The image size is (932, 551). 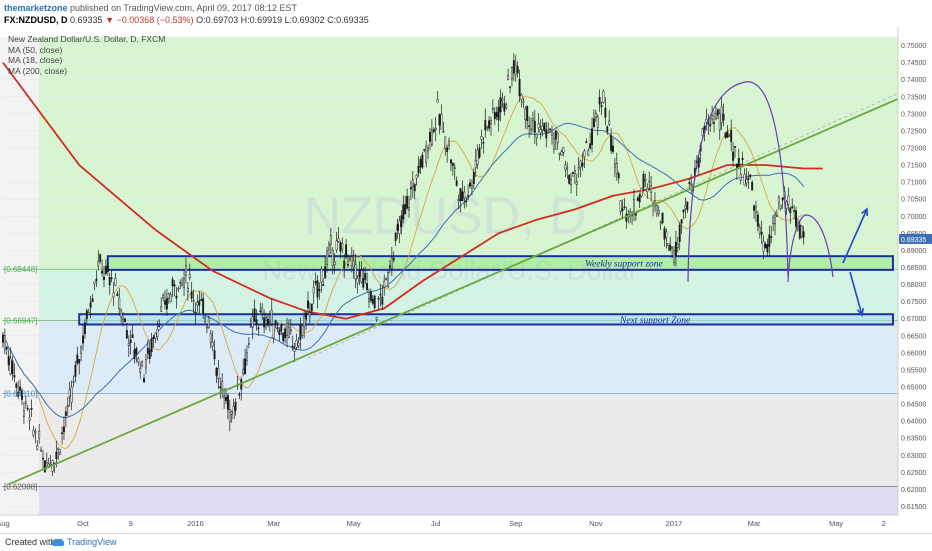 I want to click on time-axis-background, so click(x=466, y=524).